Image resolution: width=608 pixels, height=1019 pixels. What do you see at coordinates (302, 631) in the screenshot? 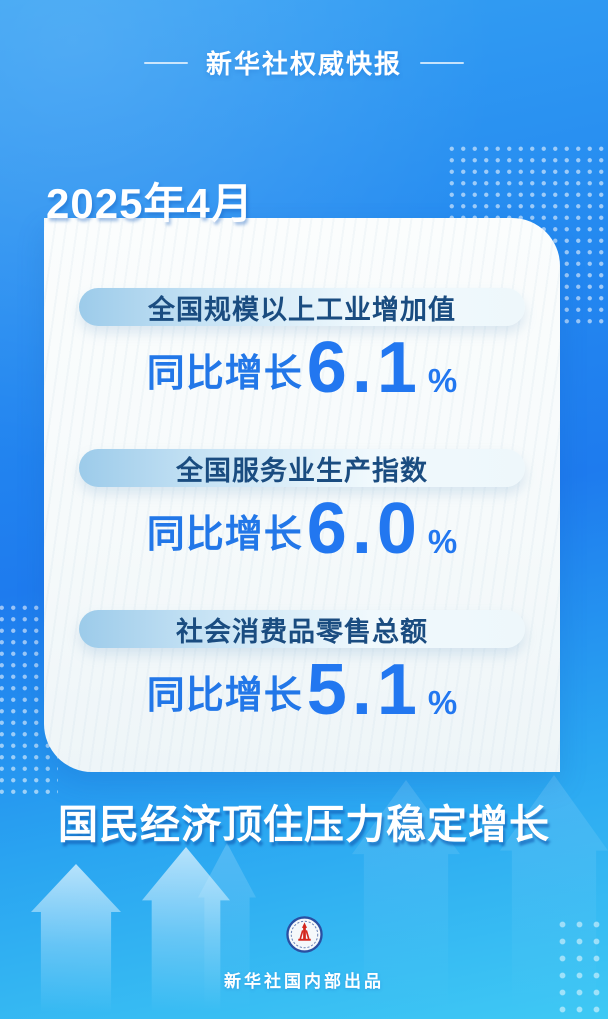
I see `metric-label: 社会消费品零售总额` at bounding box center [302, 631].